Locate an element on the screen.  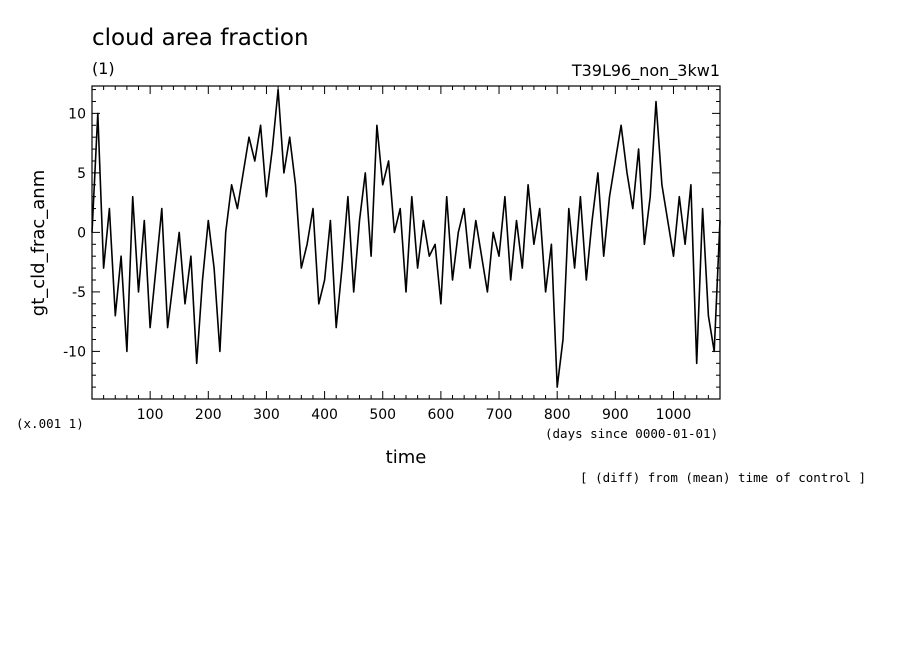
x-tick-label: 800 is located at coordinates (557, 415).